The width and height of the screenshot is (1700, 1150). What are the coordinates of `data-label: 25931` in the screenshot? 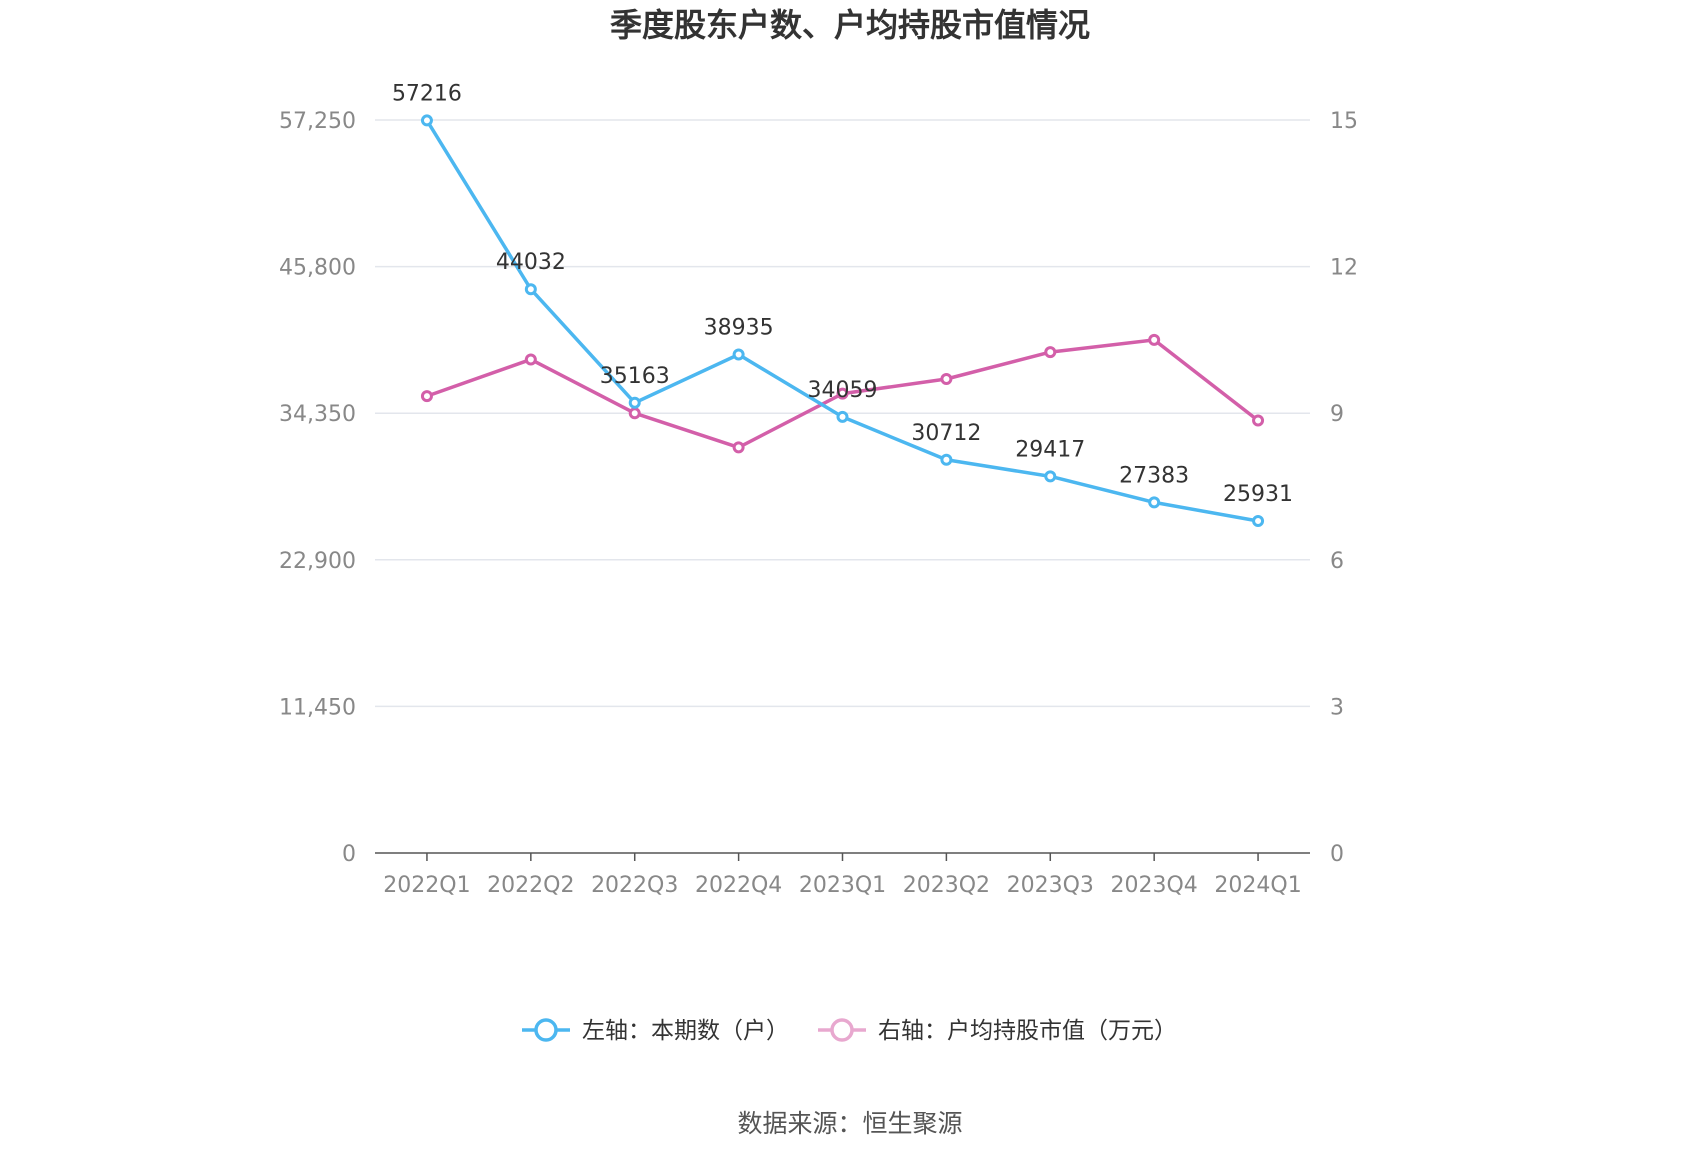 It's located at (1258, 494).